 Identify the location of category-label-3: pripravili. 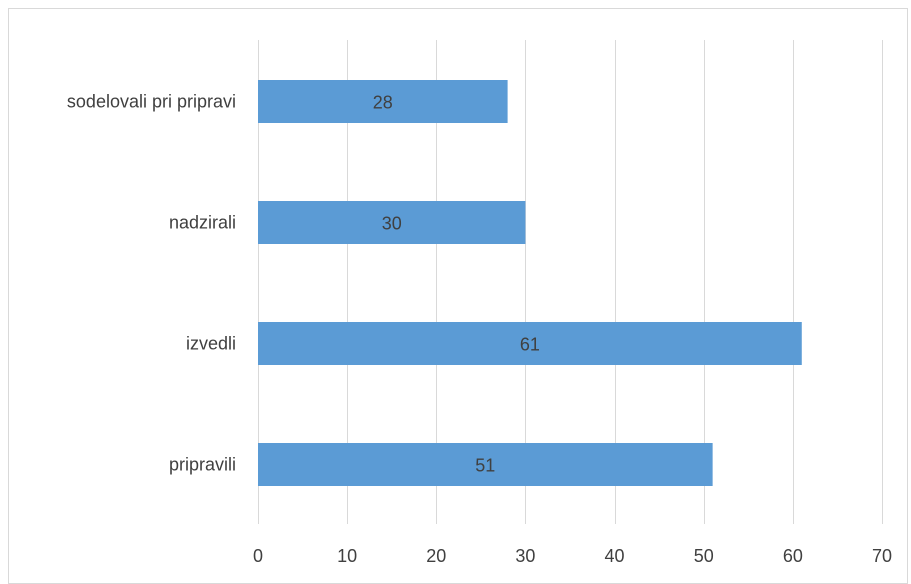
(202, 465).